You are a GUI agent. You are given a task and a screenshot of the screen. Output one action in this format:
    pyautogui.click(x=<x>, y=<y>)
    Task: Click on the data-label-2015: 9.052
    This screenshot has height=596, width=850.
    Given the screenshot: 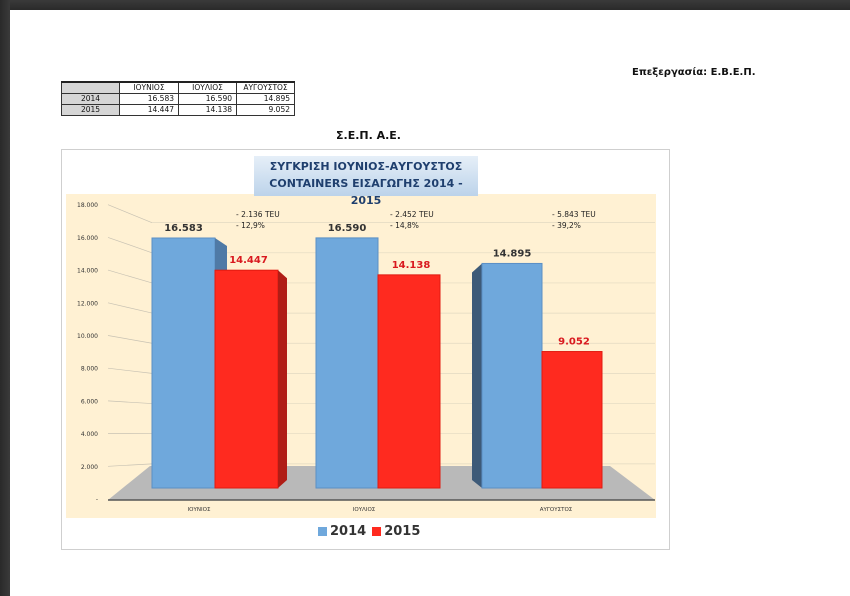 What is the action you would take?
    pyautogui.click(x=574, y=342)
    